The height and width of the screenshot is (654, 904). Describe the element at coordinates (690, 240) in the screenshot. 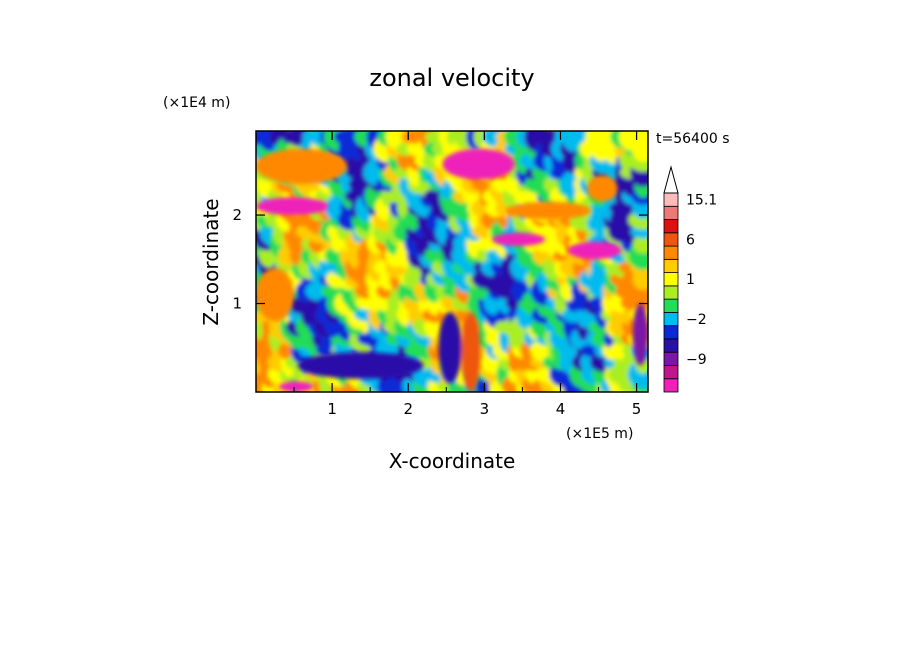

I see `colorbar-label: 6` at that location.